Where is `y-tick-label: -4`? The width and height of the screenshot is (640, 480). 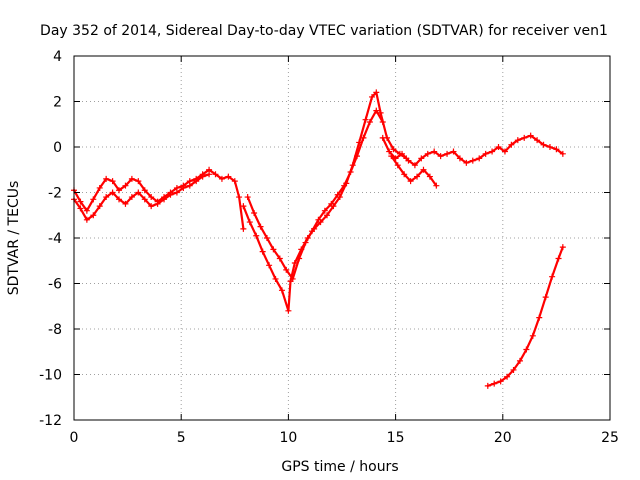
y-tick-label: -4 is located at coordinates (55, 239).